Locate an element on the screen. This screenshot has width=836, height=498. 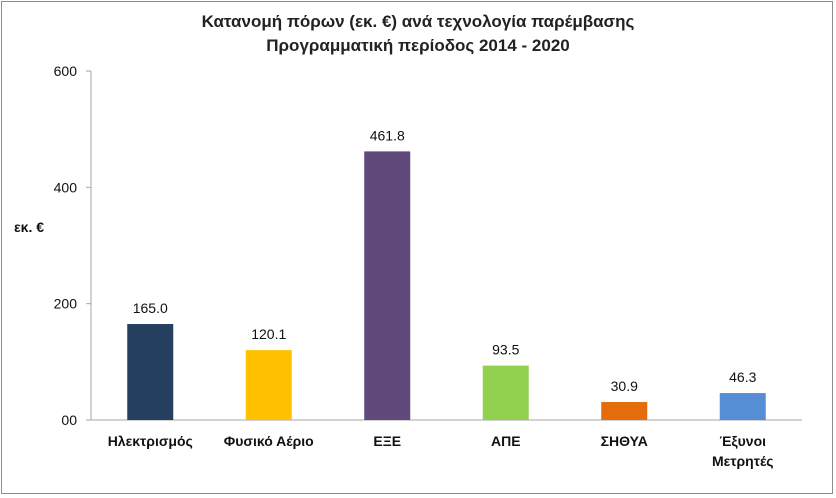
bar-value-label: 461.8 is located at coordinates (387, 135).